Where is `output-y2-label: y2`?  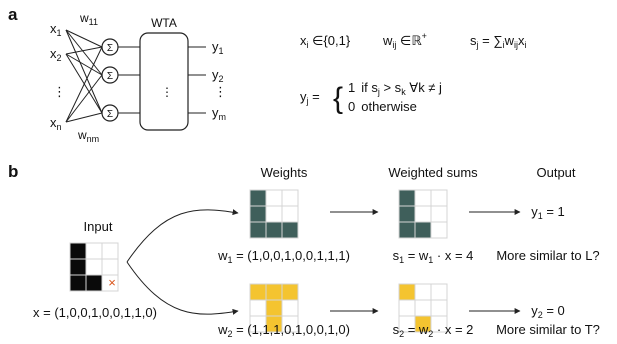
output-y2-label: y2 is located at coordinates (218, 75).